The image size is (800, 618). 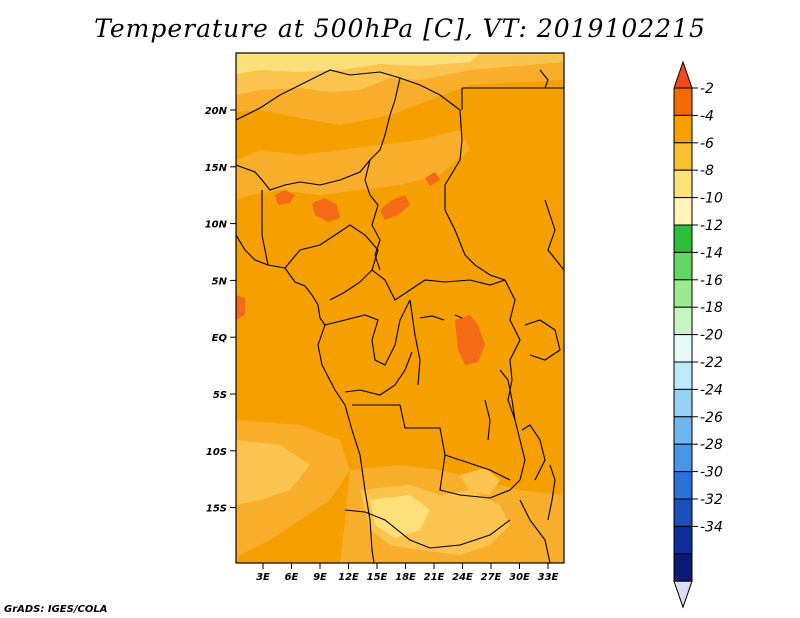 I want to click on colorbar-label: -4, so click(x=707, y=116).